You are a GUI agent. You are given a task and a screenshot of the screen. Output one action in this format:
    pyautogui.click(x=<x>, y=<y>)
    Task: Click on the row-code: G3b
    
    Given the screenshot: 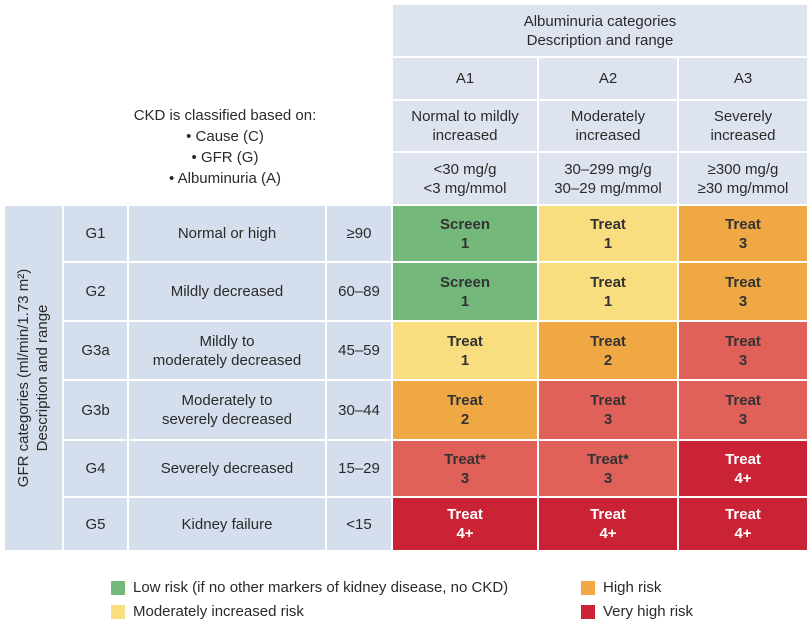 What is the action you would take?
    pyautogui.click(x=95, y=410)
    